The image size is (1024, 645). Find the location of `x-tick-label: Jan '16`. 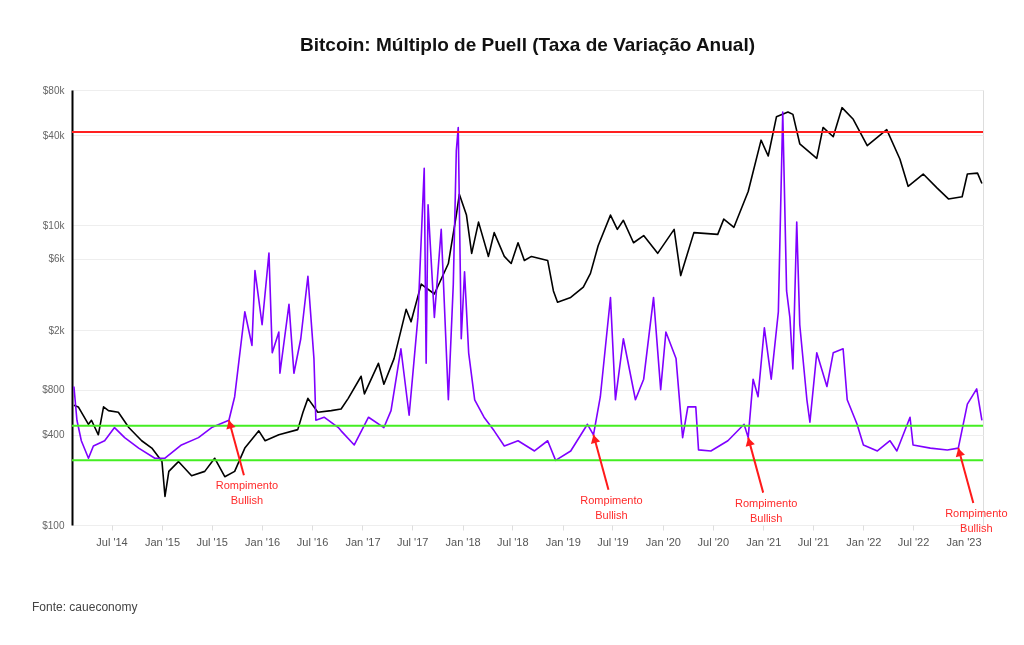

x-tick-label: Jan '16 is located at coordinates (263, 541).